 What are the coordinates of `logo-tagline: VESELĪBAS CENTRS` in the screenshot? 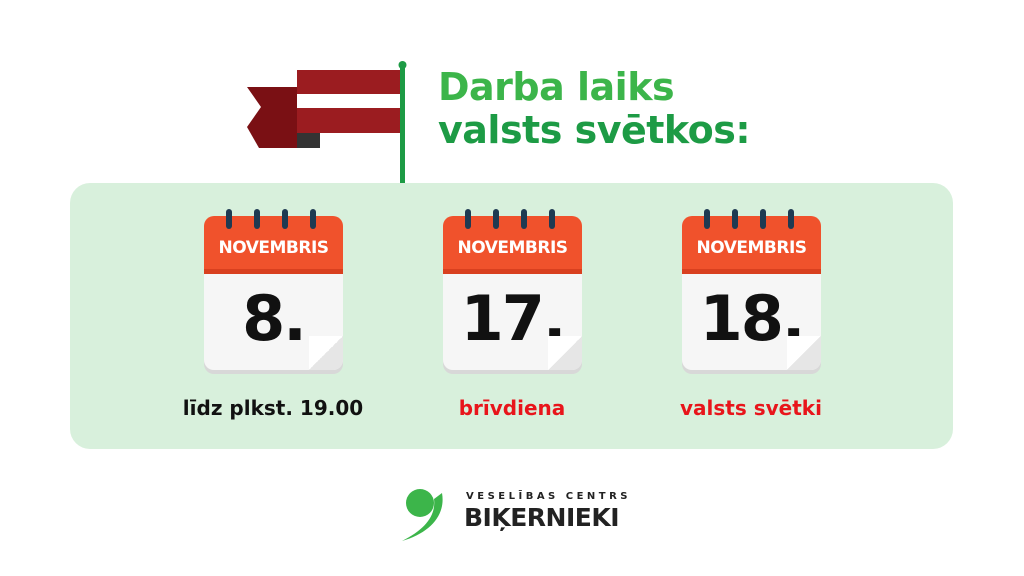 It's located at (549, 496).